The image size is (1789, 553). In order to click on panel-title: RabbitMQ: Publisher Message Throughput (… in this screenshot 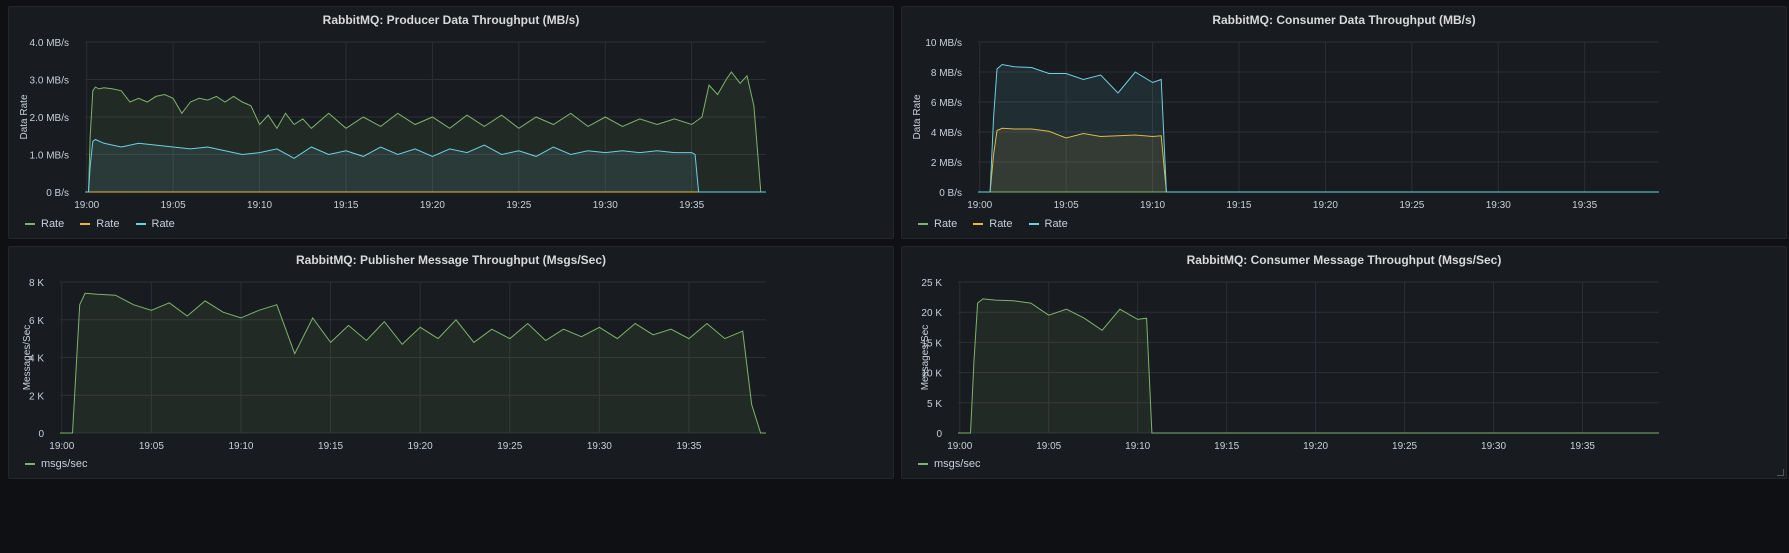, I will do `click(451, 260)`.